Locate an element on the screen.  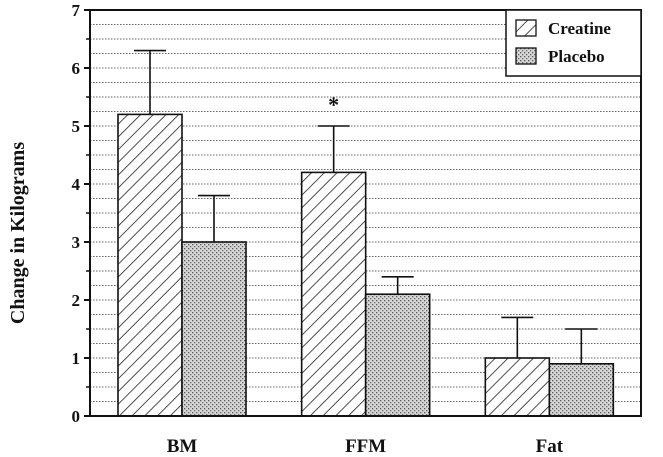
y-tick-label: 7 is located at coordinates (76, 10).